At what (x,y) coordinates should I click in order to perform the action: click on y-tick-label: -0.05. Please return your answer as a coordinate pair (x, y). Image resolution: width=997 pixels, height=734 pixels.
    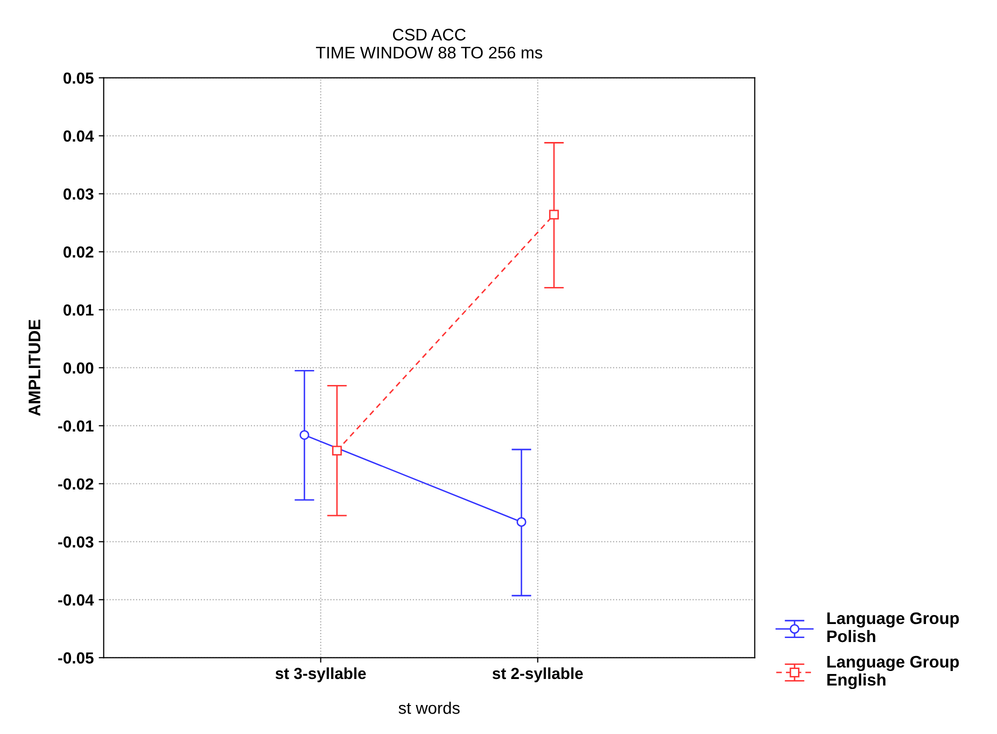
    Looking at the image, I should click on (76, 658).